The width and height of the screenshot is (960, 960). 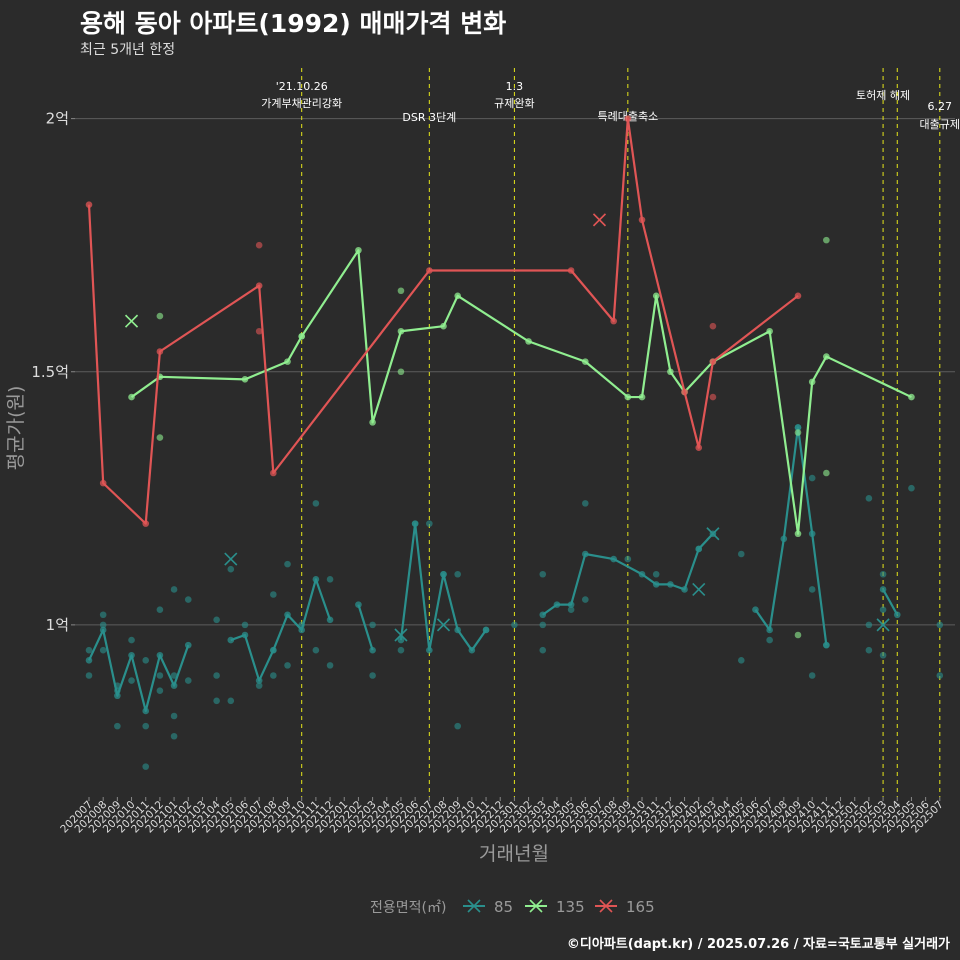 What do you see at coordinates (57, 119) in the screenshot?
I see `y-tick-label: 2억` at bounding box center [57, 119].